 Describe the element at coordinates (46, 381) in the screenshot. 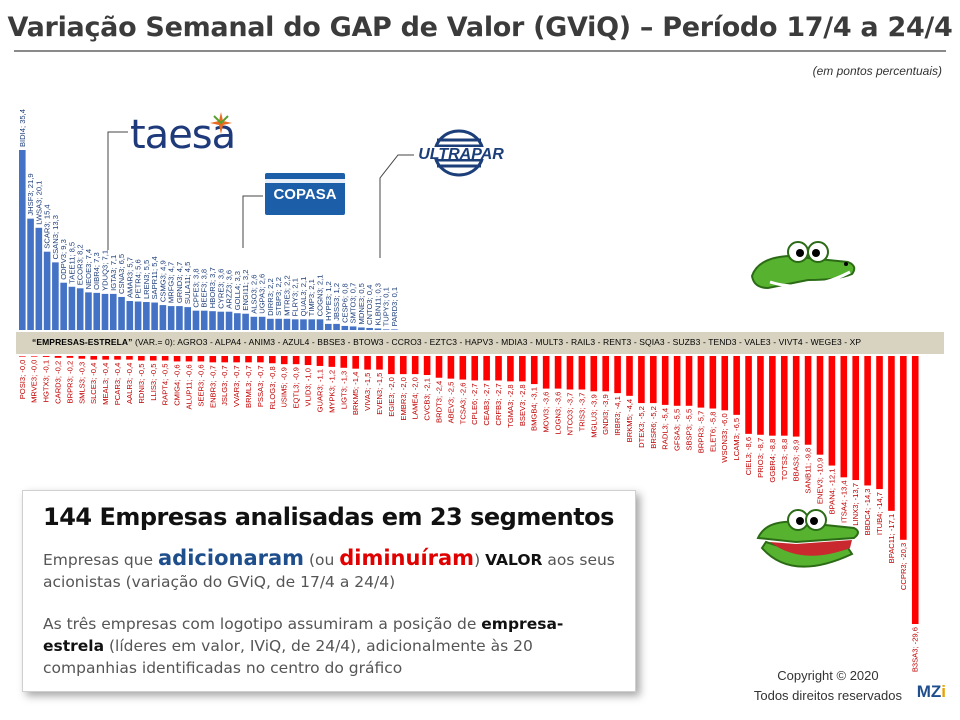

I see `bar-label-hgtx3: HGTX3; -0,1` at that location.